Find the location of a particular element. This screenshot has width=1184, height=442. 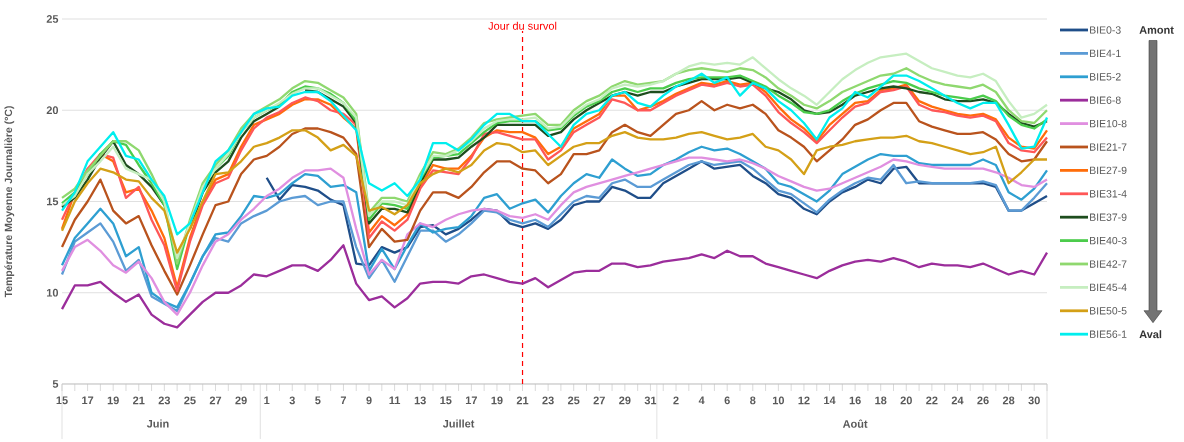

x-tick-label: 2 is located at coordinates (676, 400).